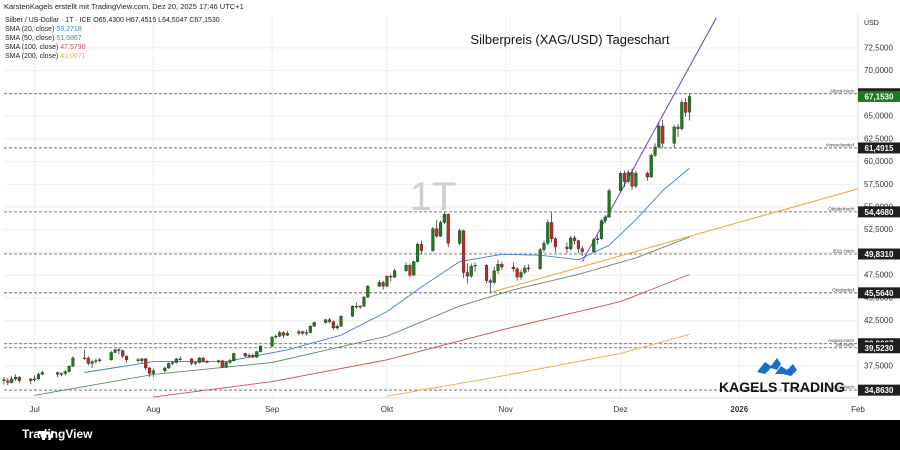 The height and width of the screenshot is (450, 900). Describe the element at coordinates (878, 366) in the screenshot. I see `y-tick-label: 37,5000` at that location.